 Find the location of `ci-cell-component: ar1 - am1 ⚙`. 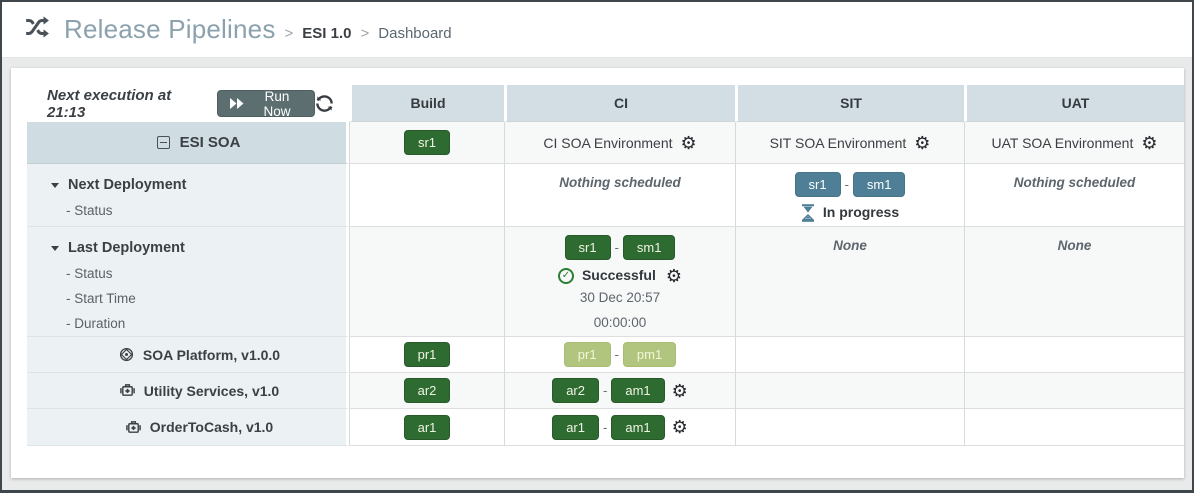

ci-cell-component: ar1 - am1 ⚙ is located at coordinates (619, 427).